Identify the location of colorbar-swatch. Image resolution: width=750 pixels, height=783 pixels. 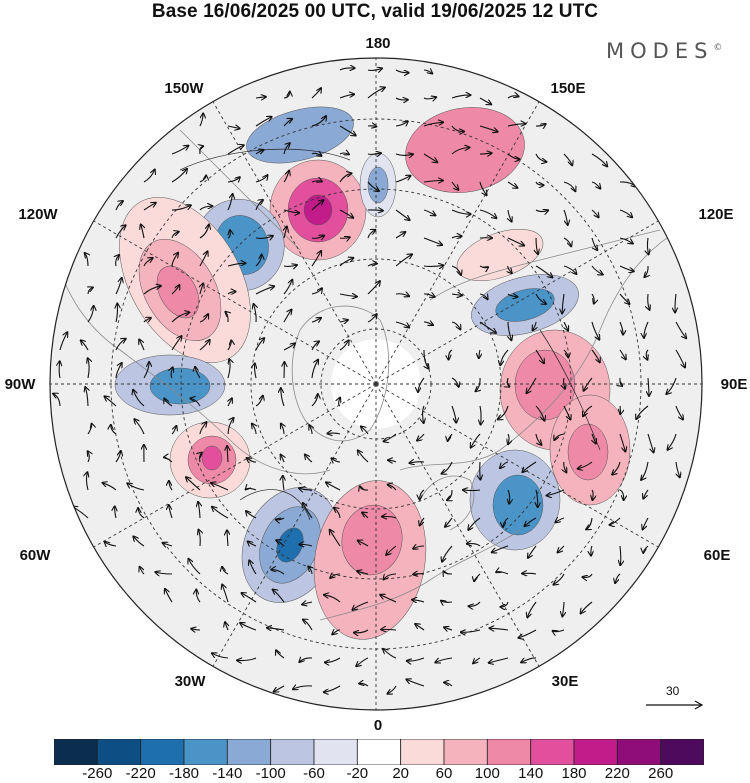
(682, 752).